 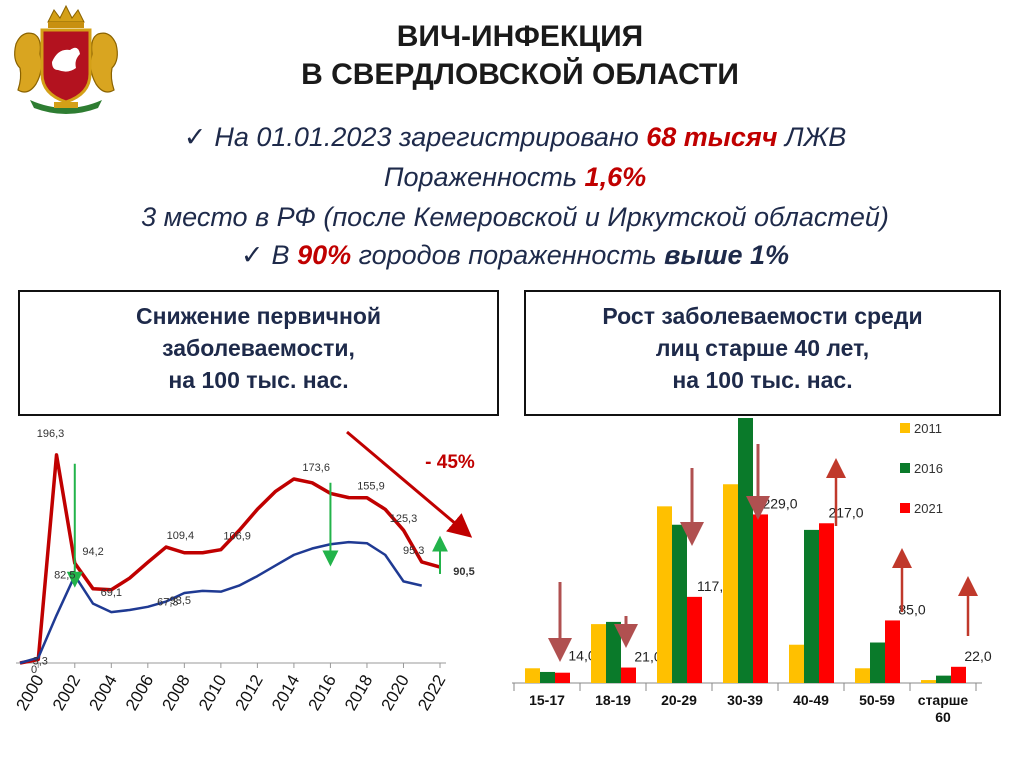 I want to click on legend-label: 2016, so click(x=928, y=468).